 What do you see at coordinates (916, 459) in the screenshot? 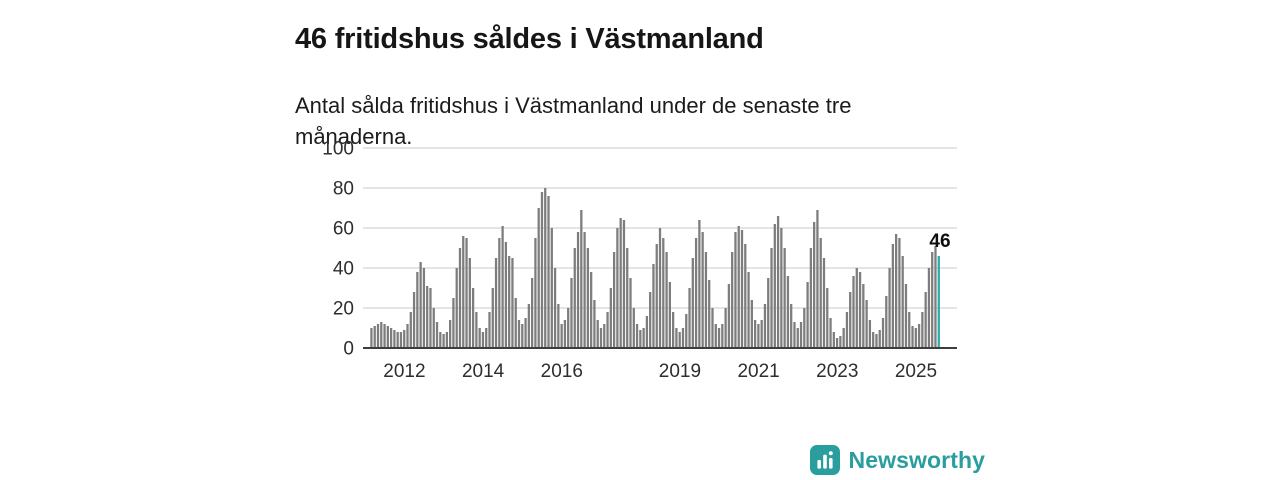
I see `brand-name: Newsworthy` at bounding box center [916, 459].